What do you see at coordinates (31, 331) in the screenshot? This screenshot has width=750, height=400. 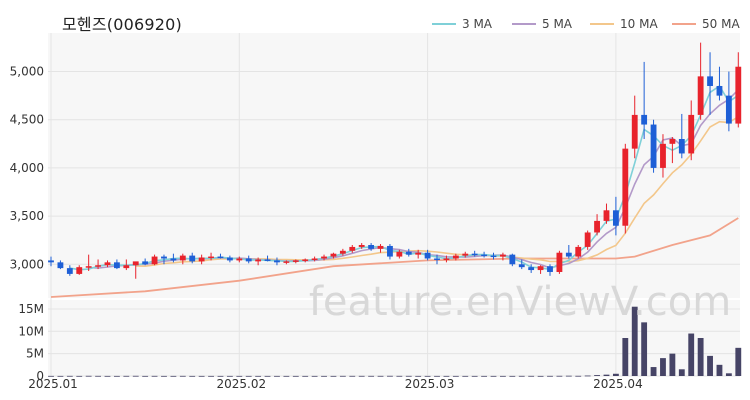 I see `volume-tick-label: 10M` at bounding box center [31, 331].